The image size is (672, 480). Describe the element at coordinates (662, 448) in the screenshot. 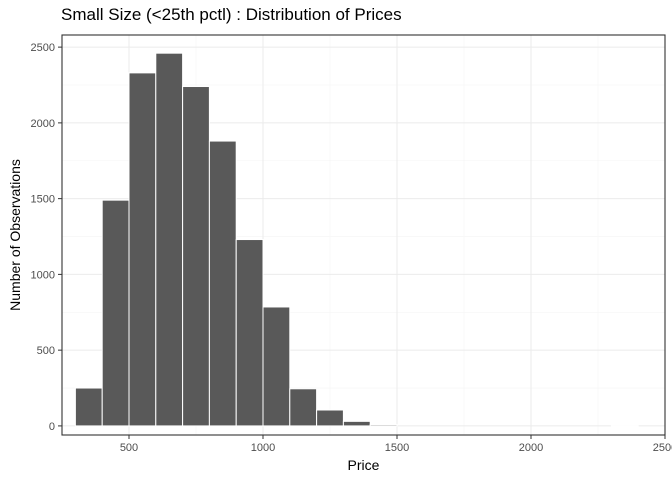

I see `x-tick-label: 2500` at that location.